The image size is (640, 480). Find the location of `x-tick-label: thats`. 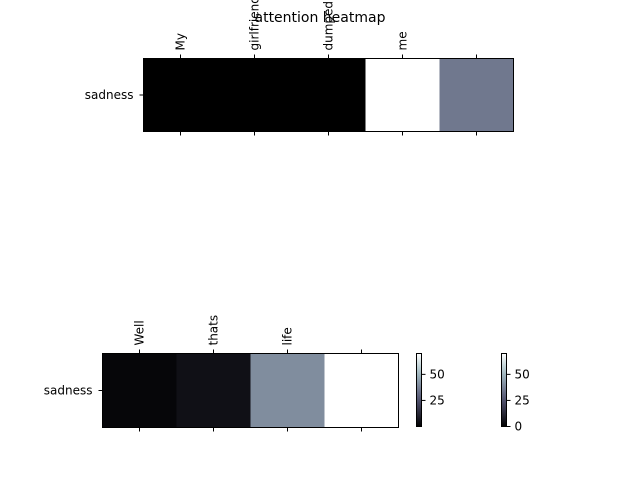

x-tick-label: thats is located at coordinates (214, 330).